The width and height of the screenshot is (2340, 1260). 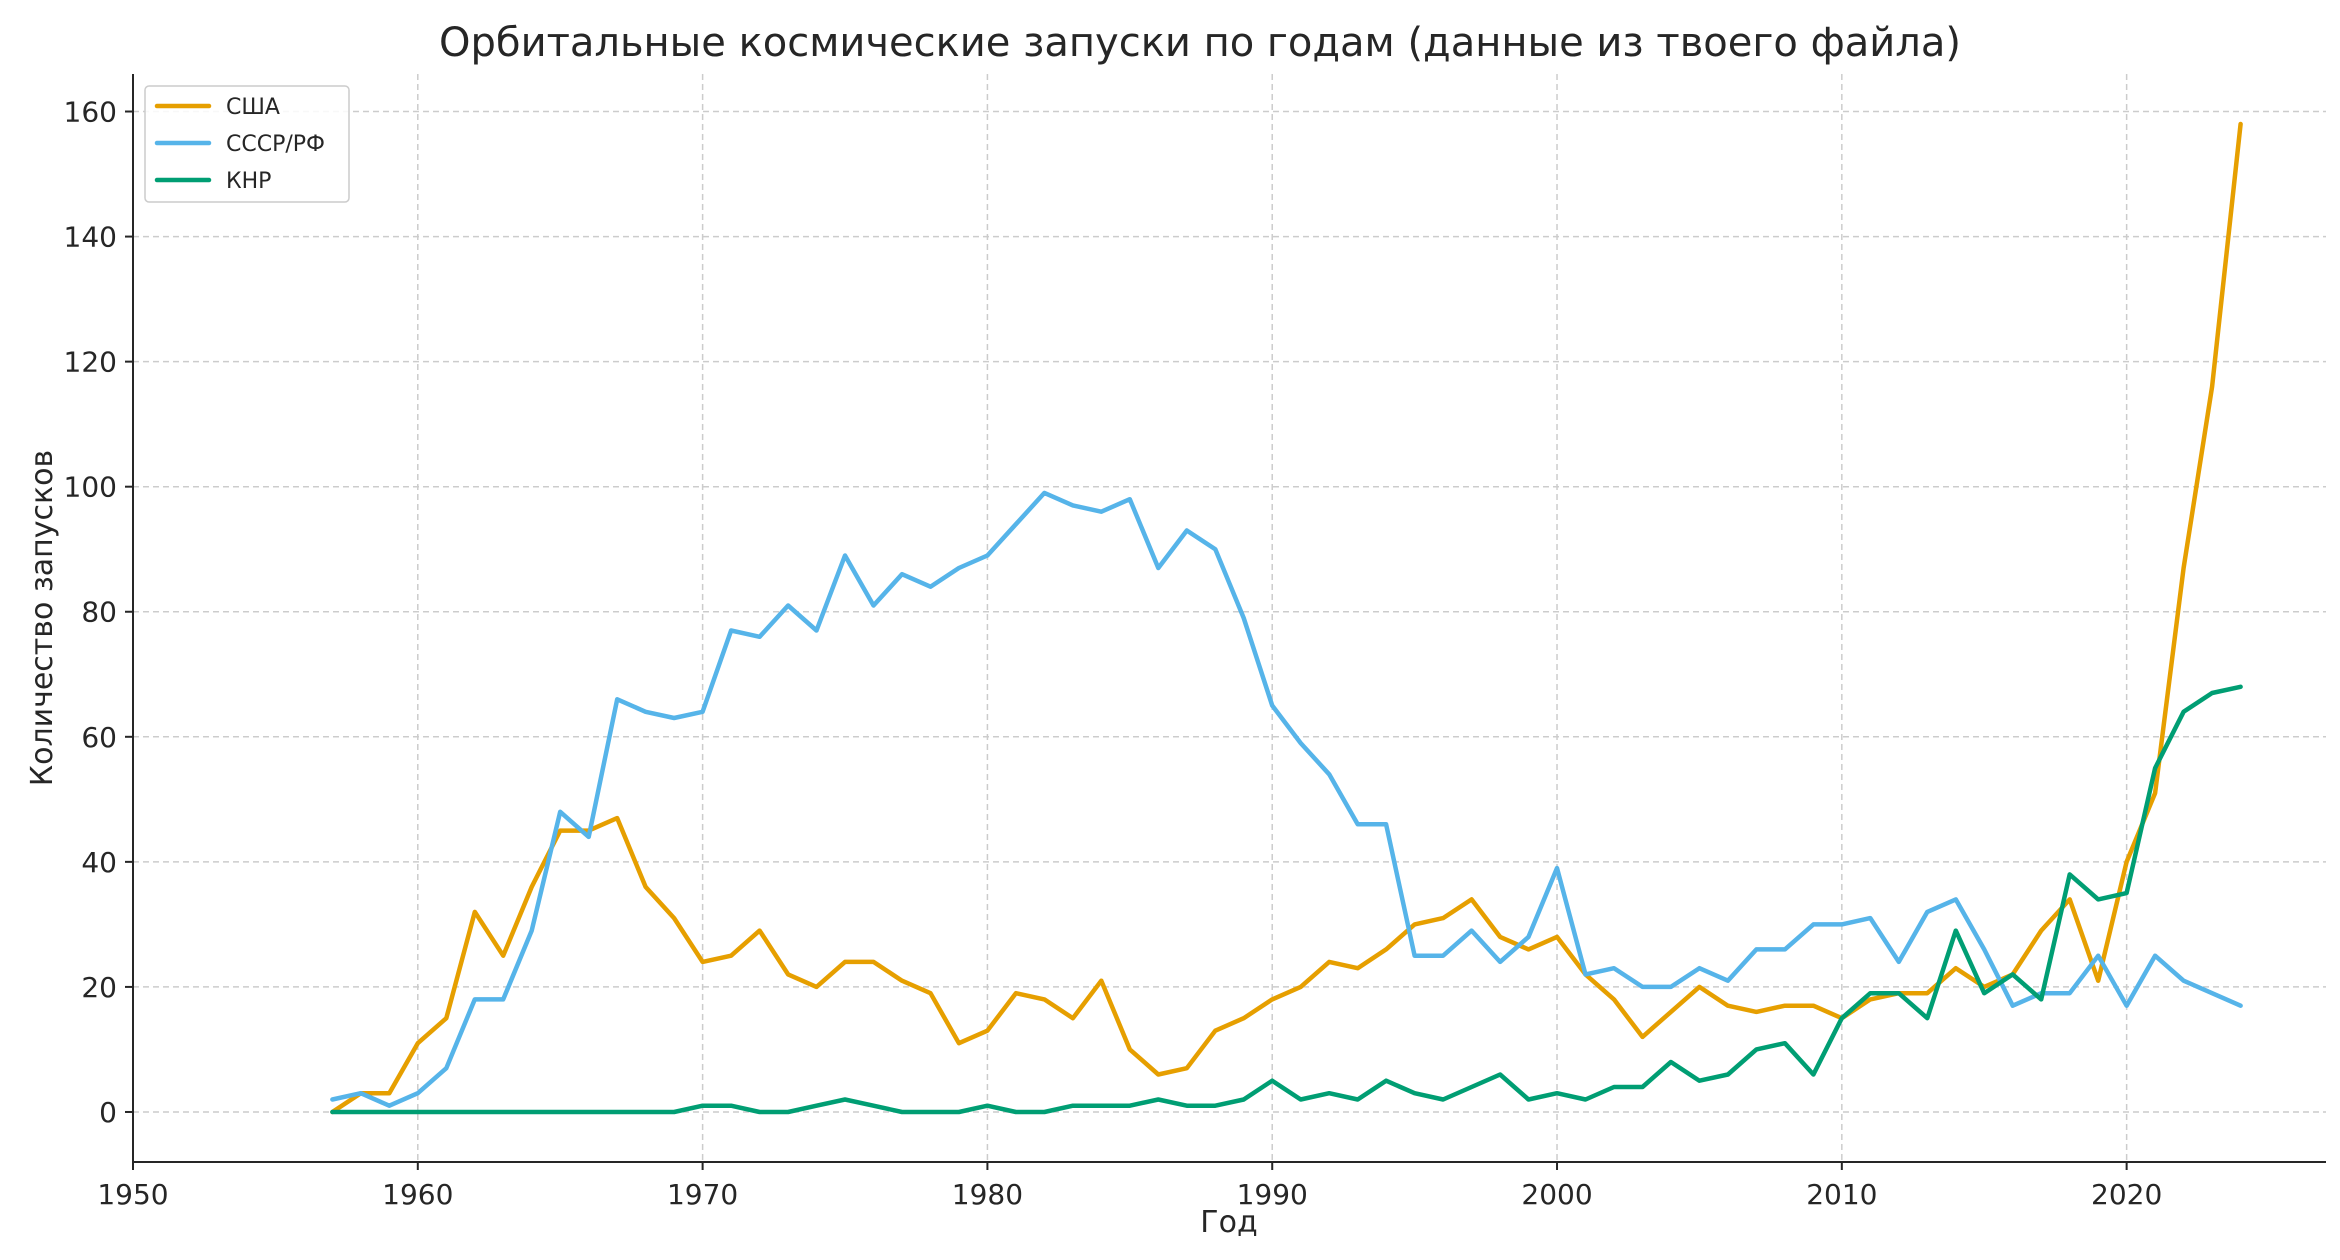 I want to click on legend-frame, so click(x=247, y=144).